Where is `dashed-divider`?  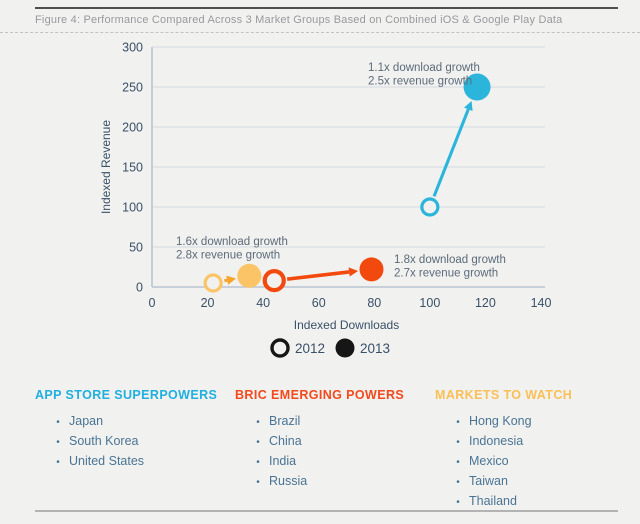
dashed-divider is located at coordinates (320, 32).